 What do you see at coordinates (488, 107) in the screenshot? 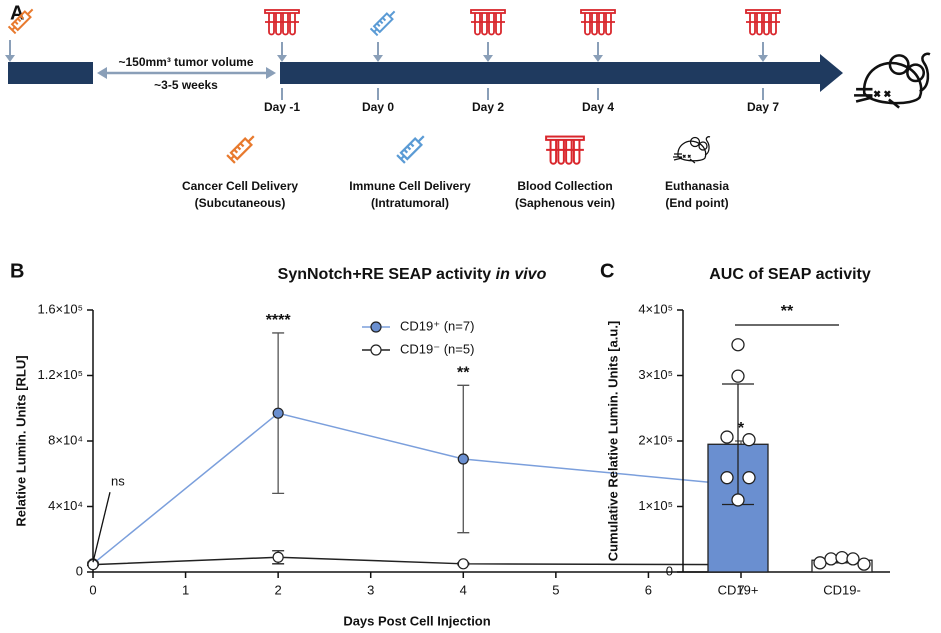
I see `day-label: Day 2` at bounding box center [488, 107].